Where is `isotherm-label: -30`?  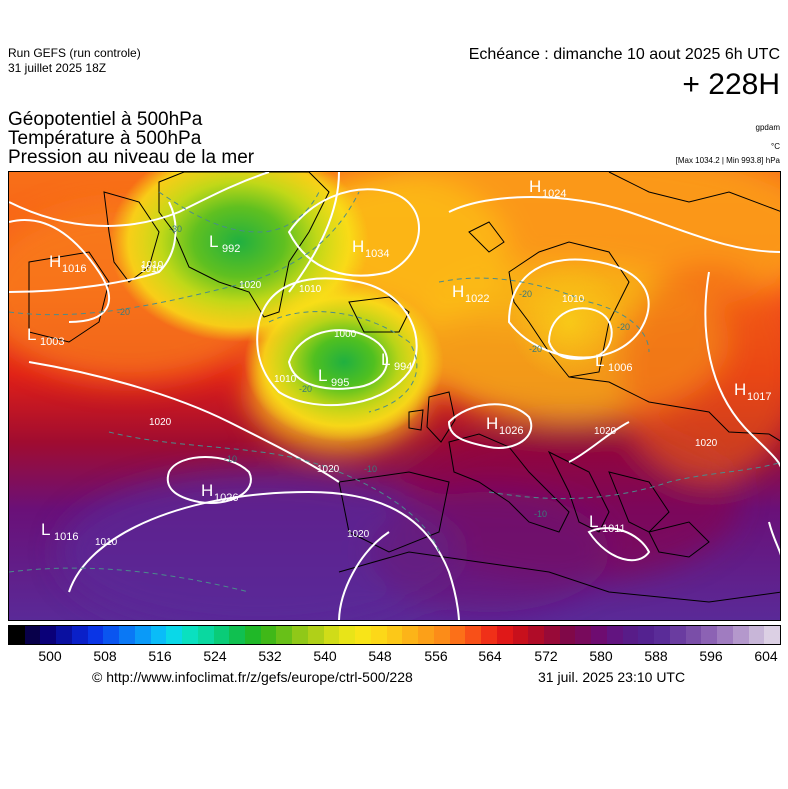
isotherm-label: -30 is located at coordinates (175, 229).